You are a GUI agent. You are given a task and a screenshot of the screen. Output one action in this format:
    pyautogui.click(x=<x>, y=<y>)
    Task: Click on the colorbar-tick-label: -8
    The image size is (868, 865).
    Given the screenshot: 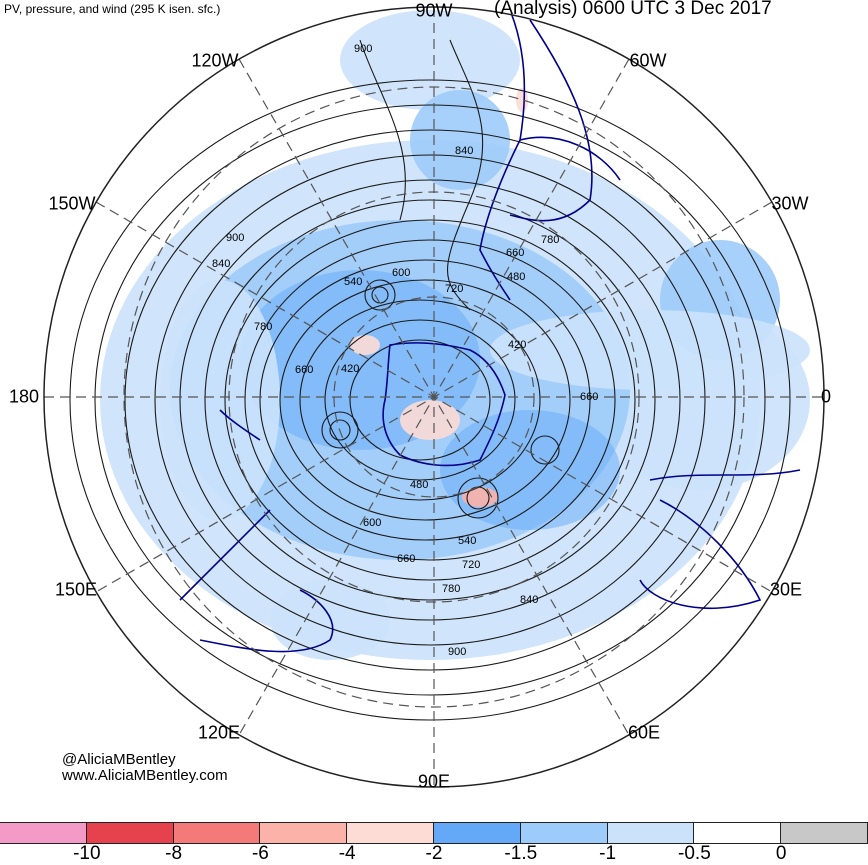 What is the action you would take?
    pyautogui.click(x=174, y=853)
    